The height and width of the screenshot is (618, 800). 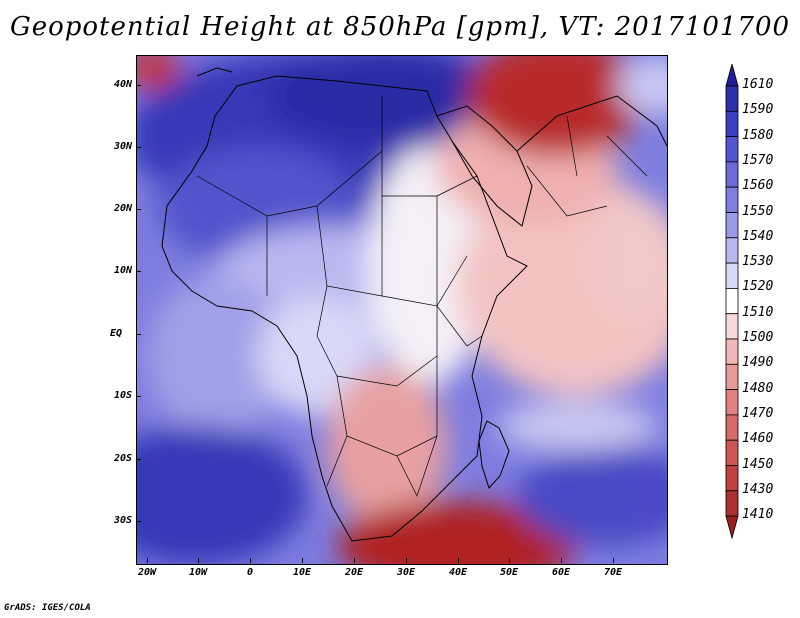 What do you see at coordinates (47, 608) in the screenshot?
I see `credit-text: GrADS: IGES/COLA` at bounding box center [47, 608].